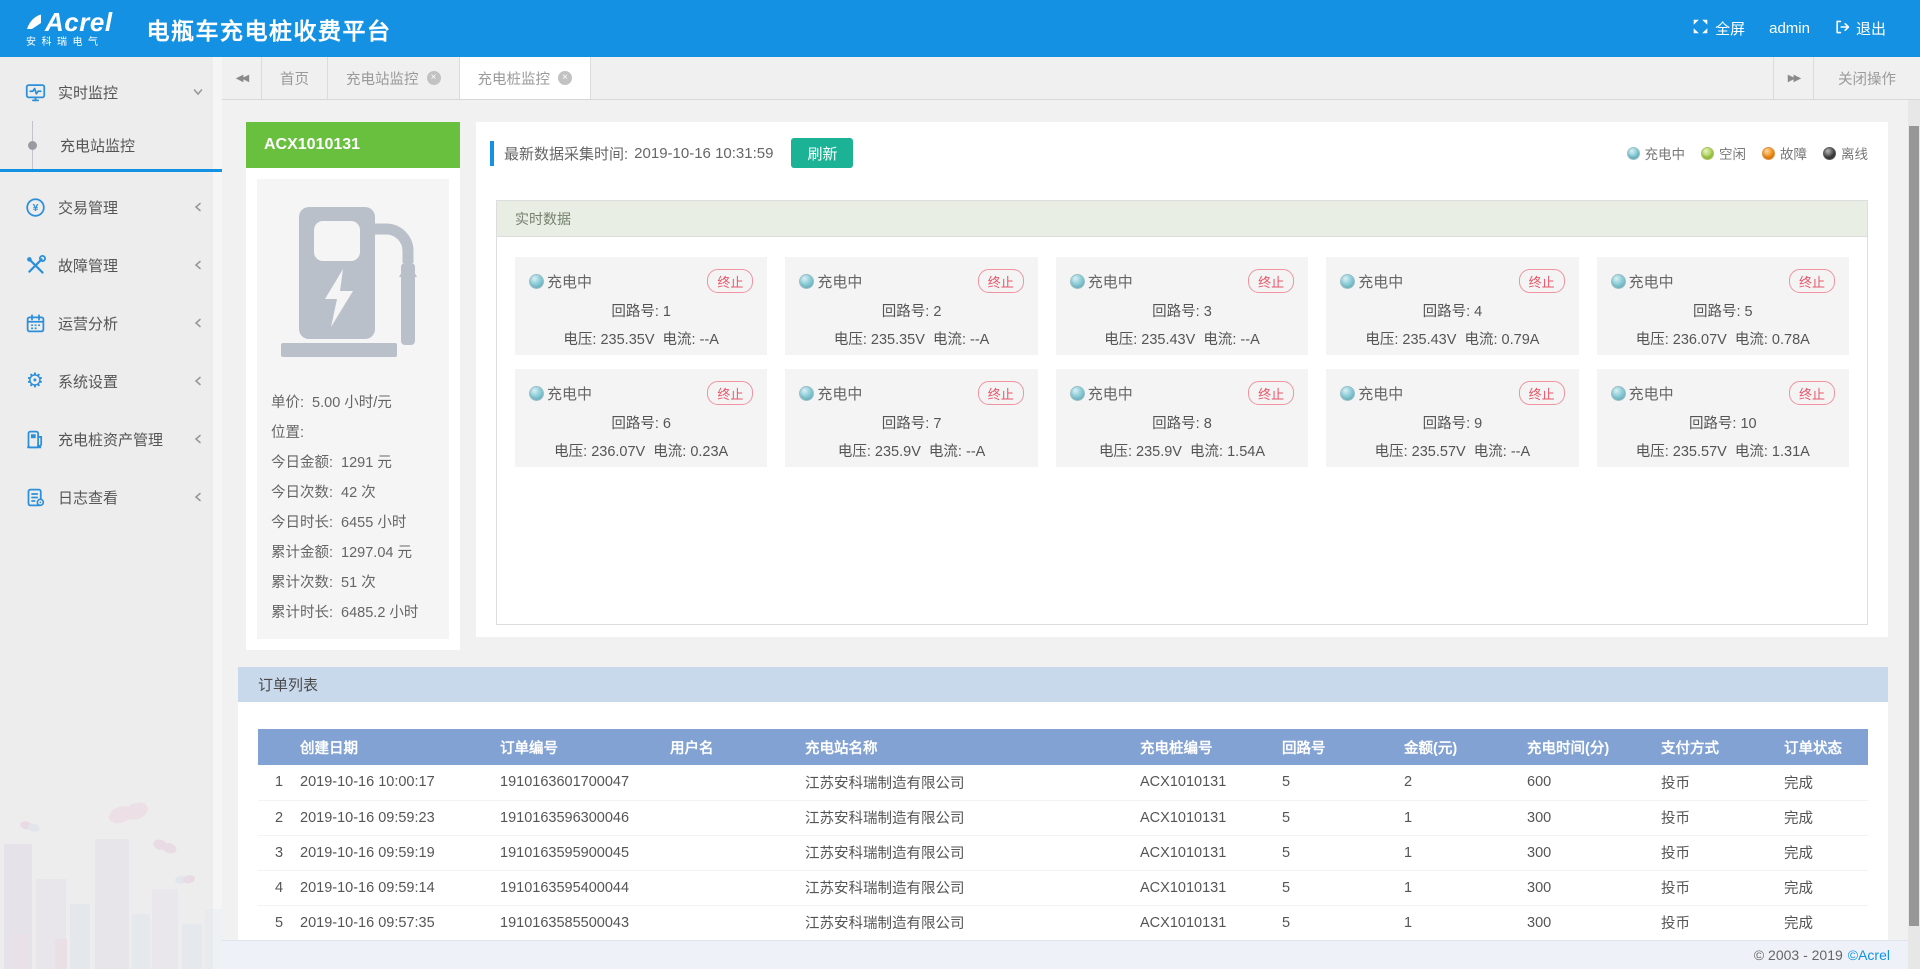  What do you see at coordinates (1722, 306) in the screenshot?
I see `circuit-card: 充电中 终止 回路号: 5 电压: 236.07V 电流: 0.78A` at bounding box center [1722, 306].